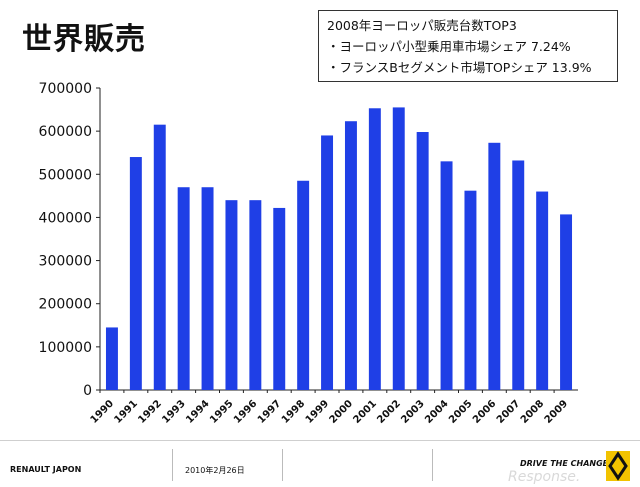 This screenshot has width=640, height=487. I want to click on x-tick-label: 2008, so click(532, 411).